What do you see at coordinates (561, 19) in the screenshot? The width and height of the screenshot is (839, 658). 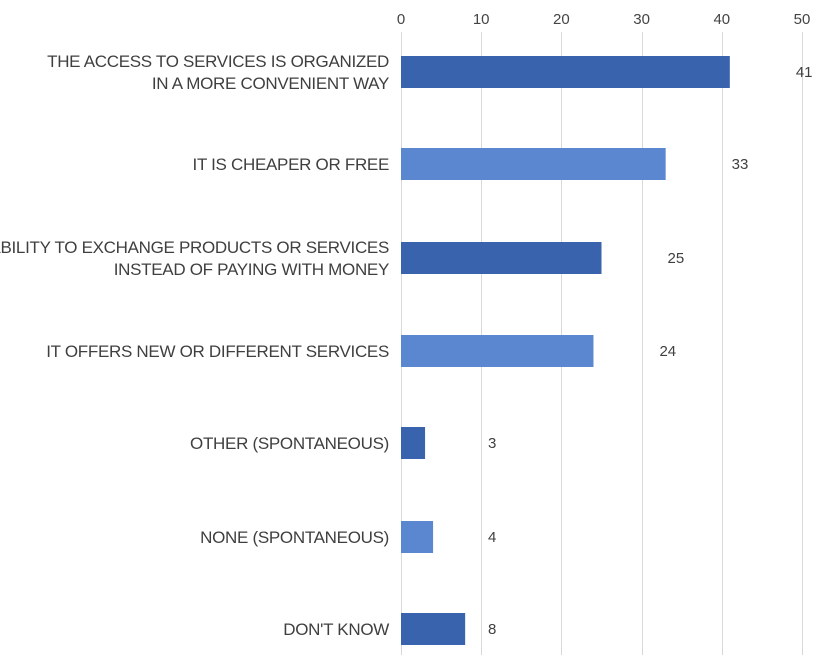 I see `x-tick-label: 20` at bounding box center [561, 19].